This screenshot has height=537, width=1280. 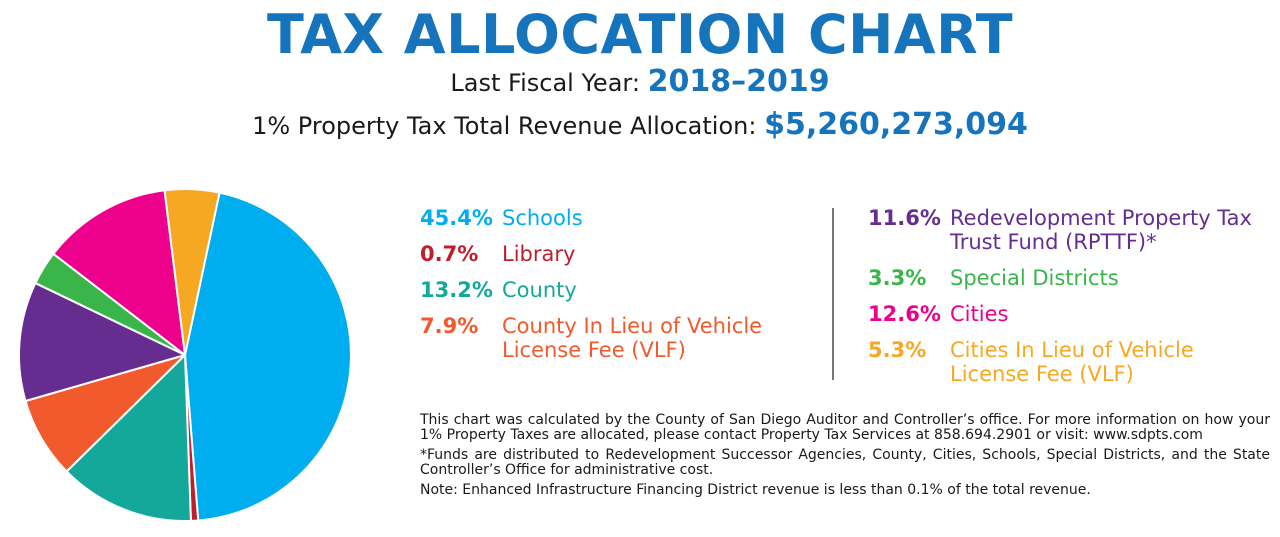 What do you see at coordinates (192, 272) in the screenshot?
I see `pie-slice-cities-in-lieu-of-vehicle-license-fee-vlf` at bounding box center [192, 272].